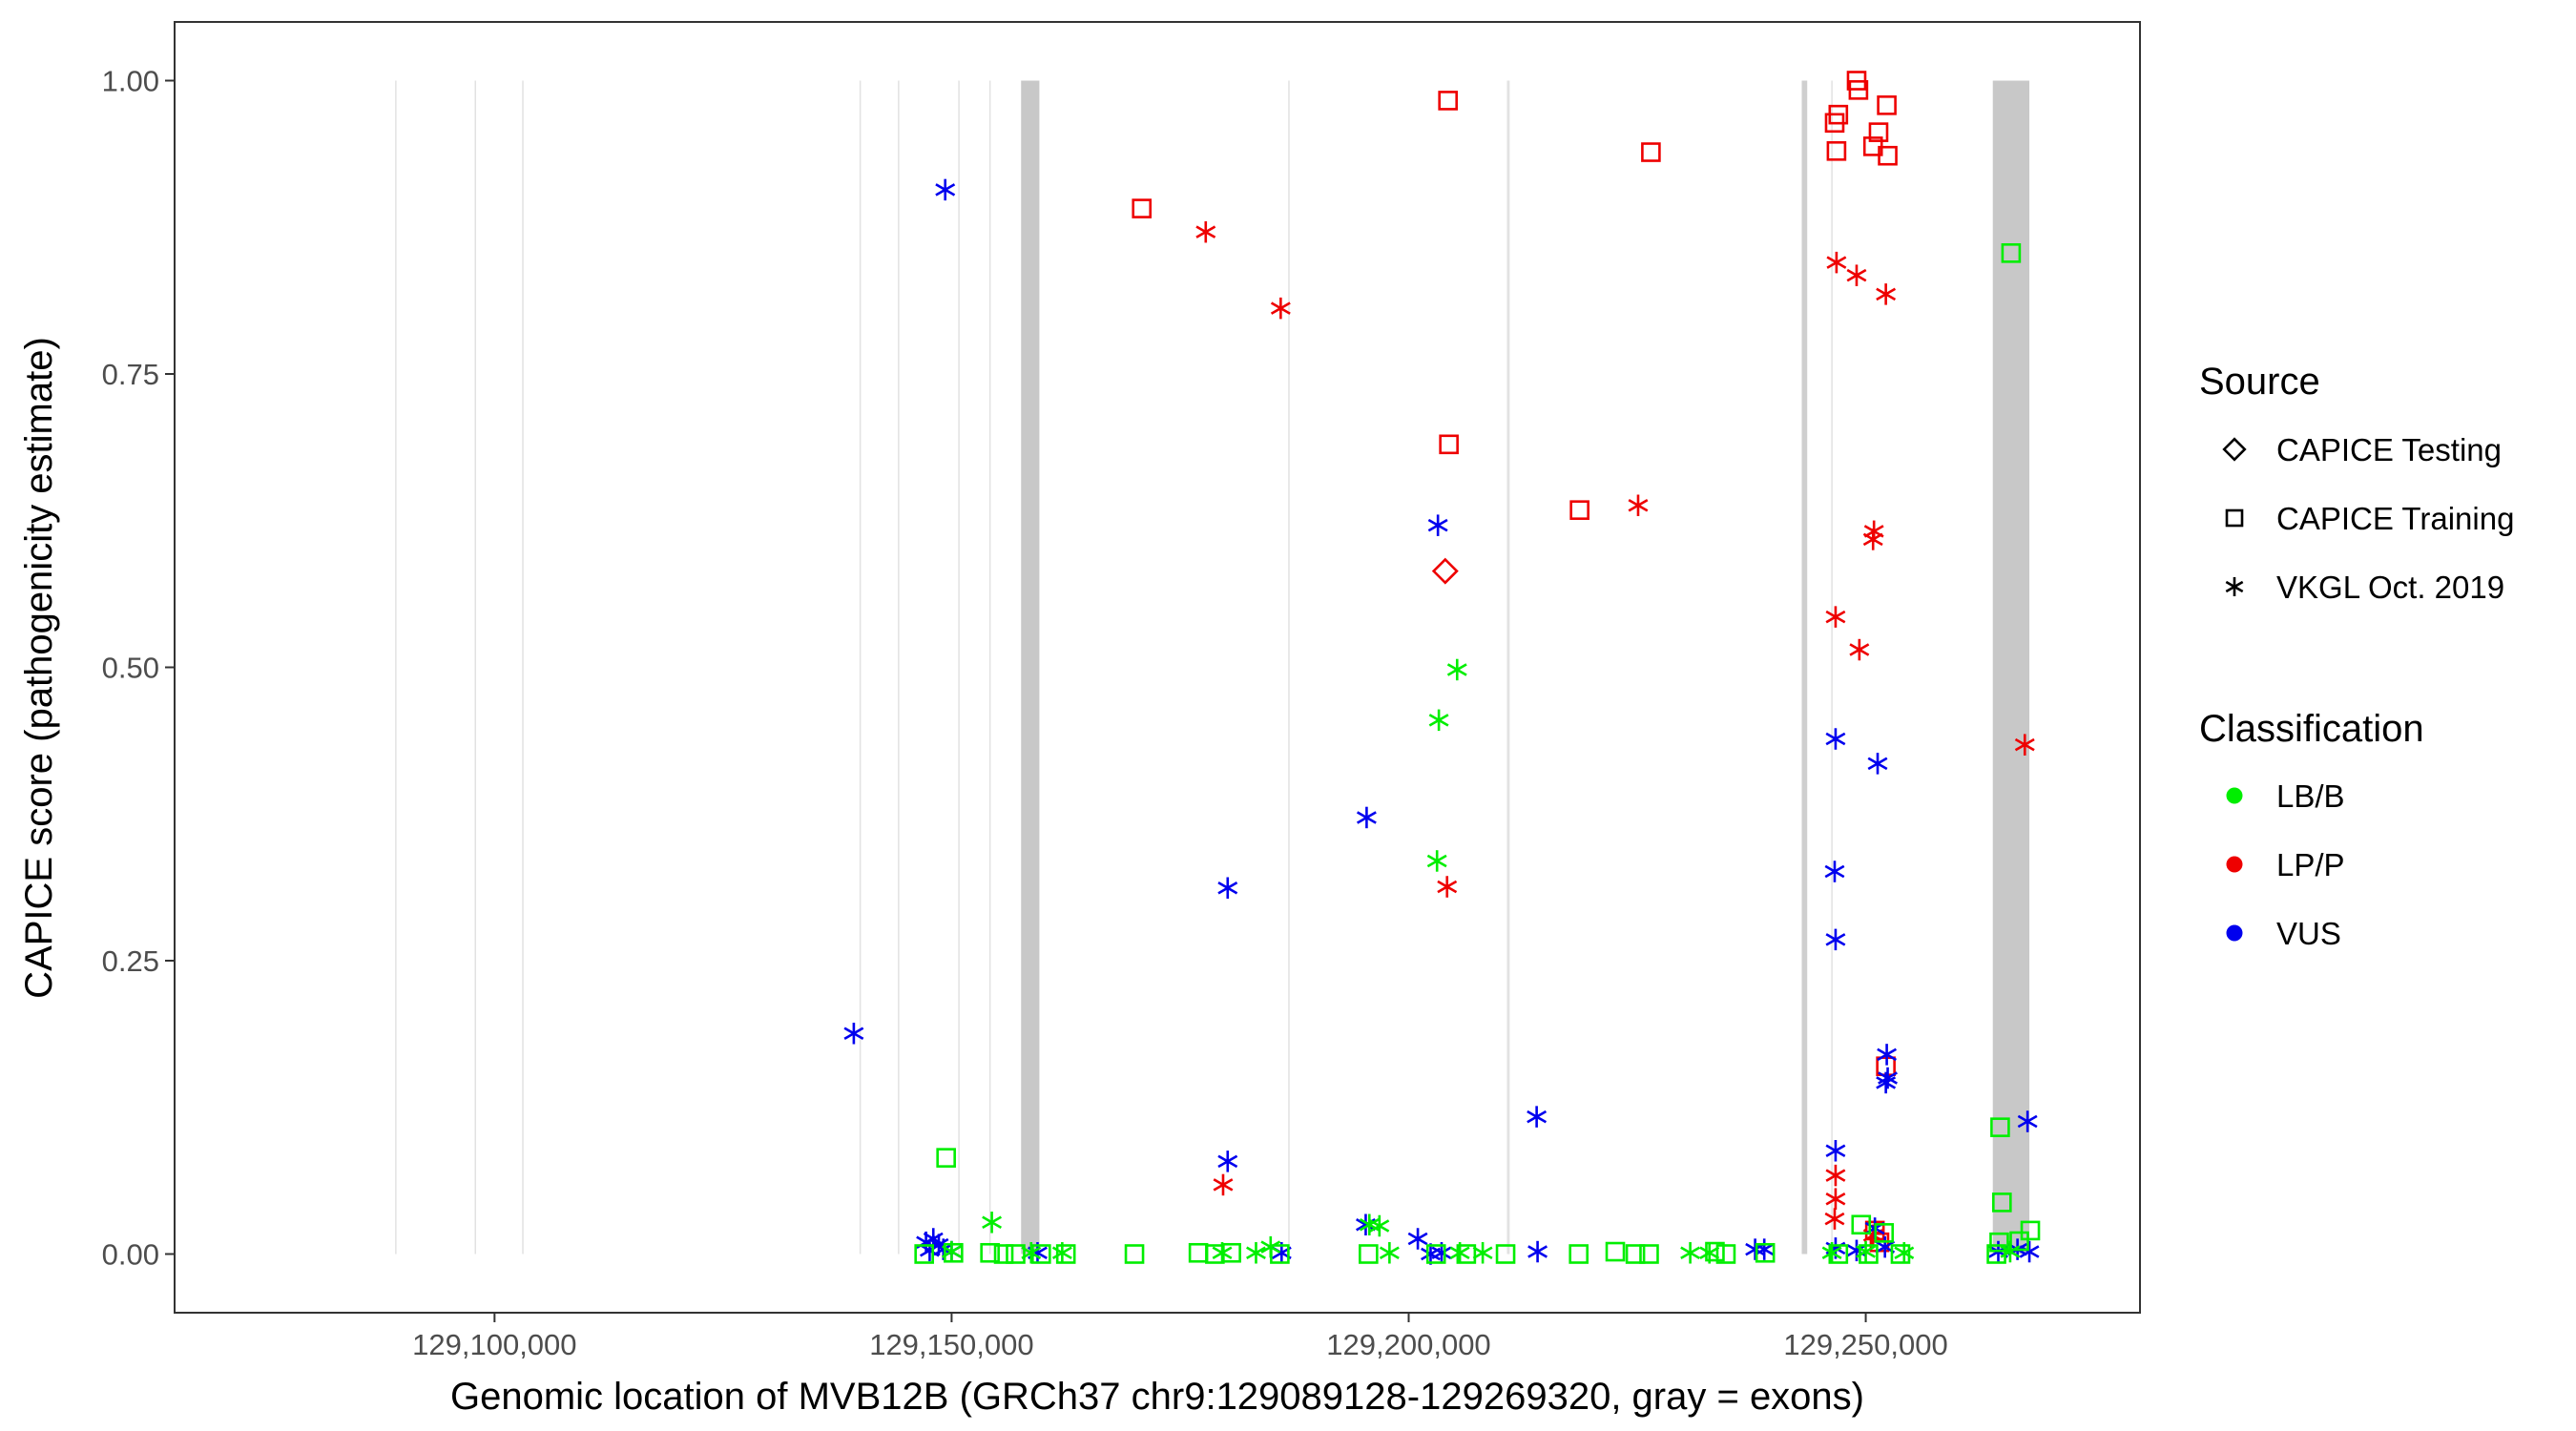  Describe the element at coordinates (951, 1344) in the screenshot. I see `x-tick-label: 129,150,000` at that location.